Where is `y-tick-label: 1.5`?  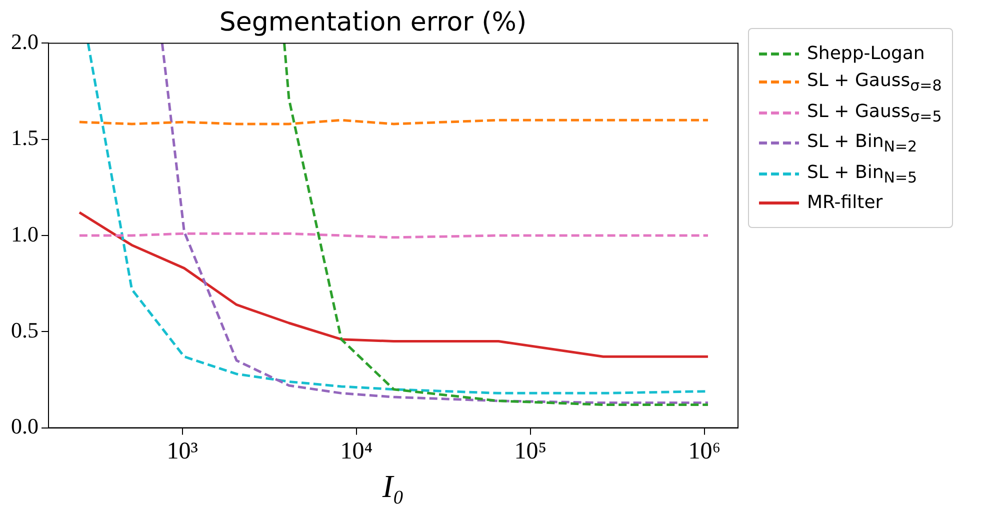
y-tick-label: 1.5 is located at coordinates (24, 137).